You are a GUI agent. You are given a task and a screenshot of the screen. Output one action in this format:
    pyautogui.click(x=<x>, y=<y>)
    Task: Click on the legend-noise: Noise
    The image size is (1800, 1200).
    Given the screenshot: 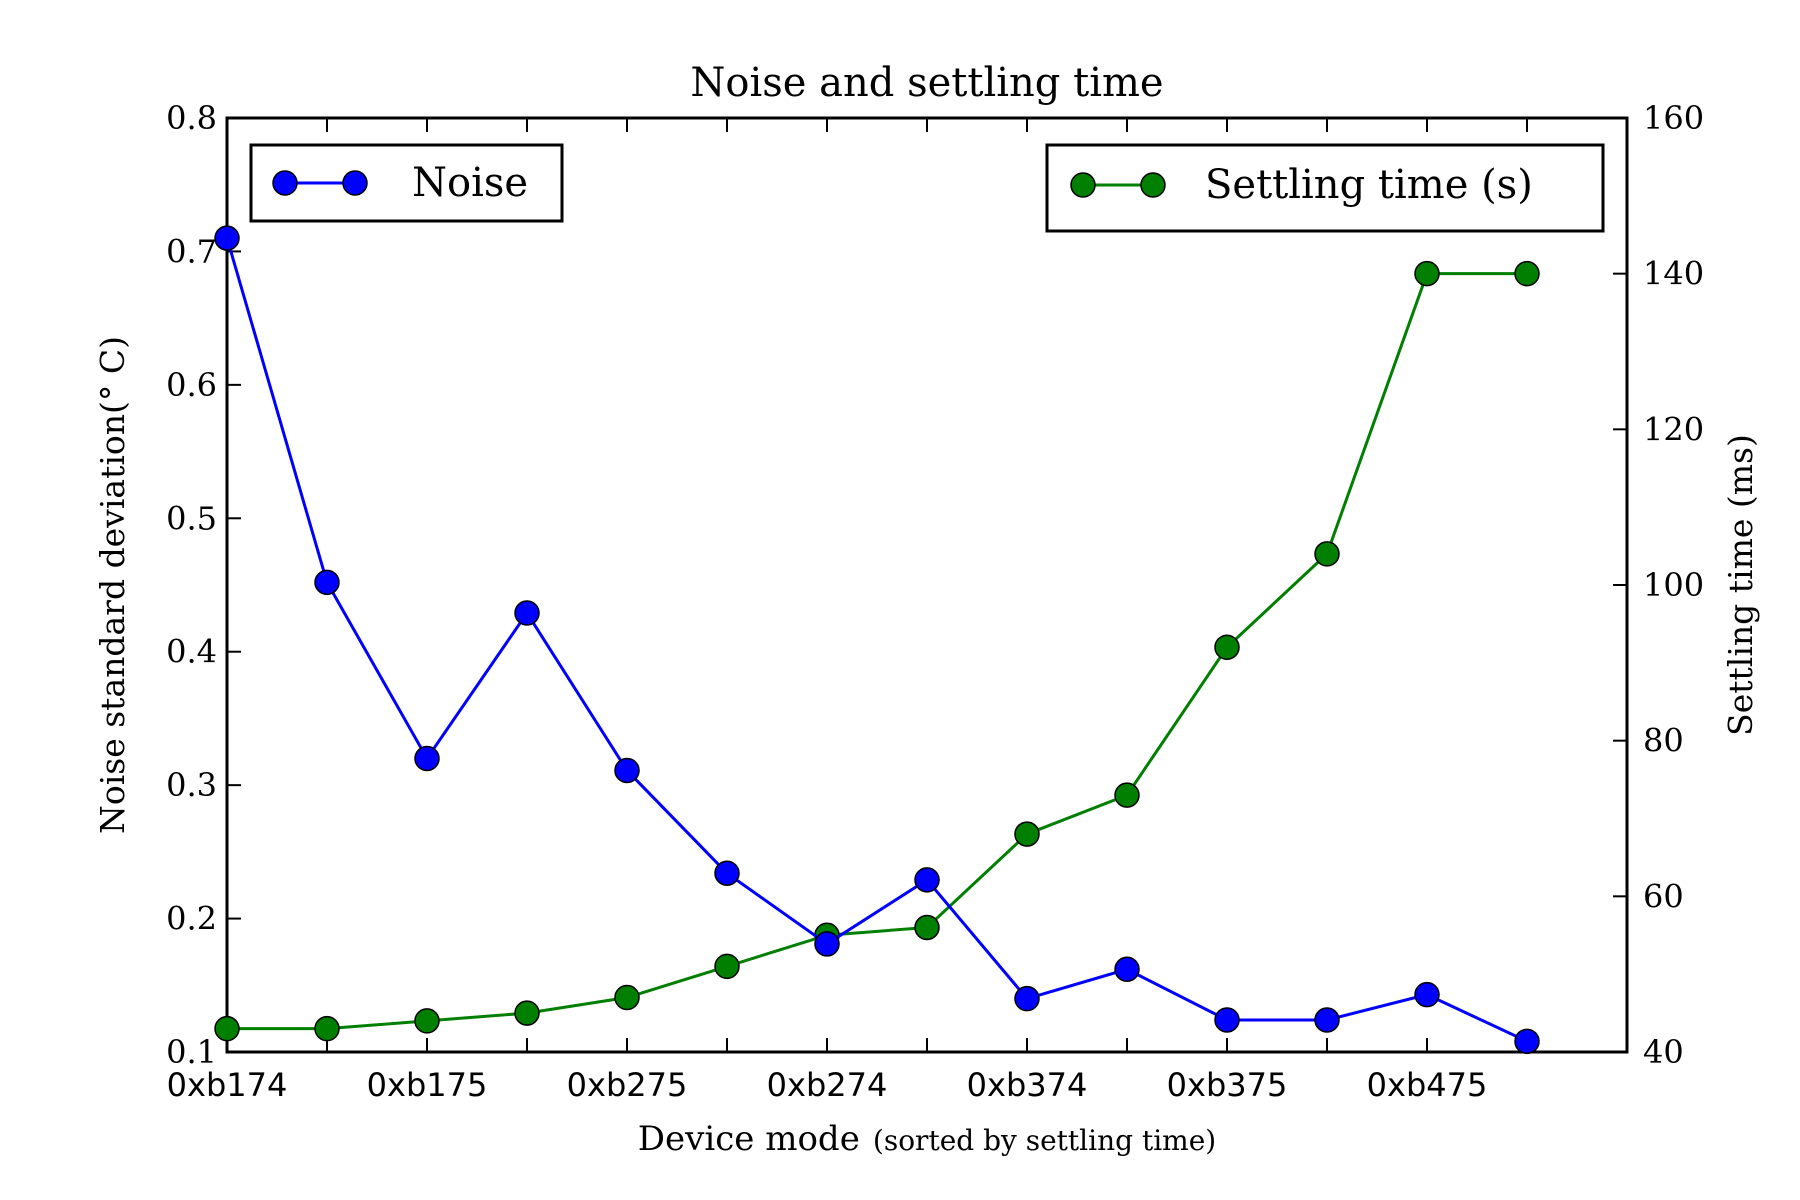 What is the action you would take?
    pyautogui.click(x=406, y=183)
    